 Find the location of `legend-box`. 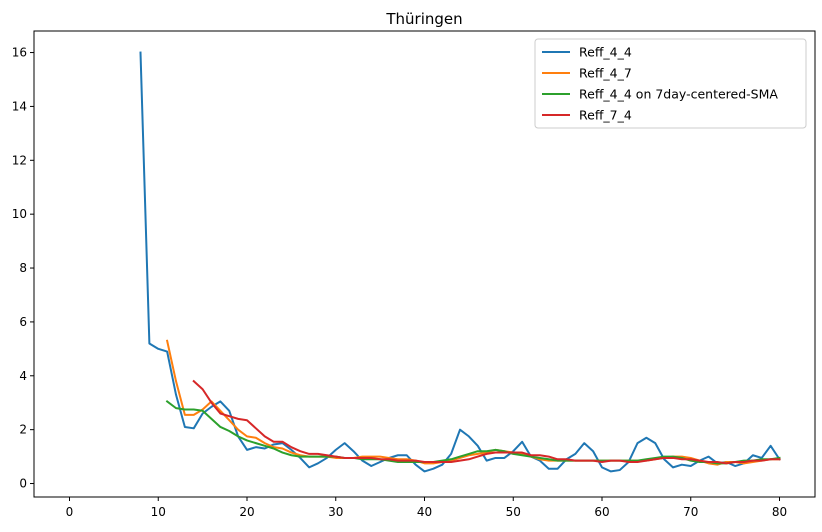

legend-box is located at coordinates (670, 83).